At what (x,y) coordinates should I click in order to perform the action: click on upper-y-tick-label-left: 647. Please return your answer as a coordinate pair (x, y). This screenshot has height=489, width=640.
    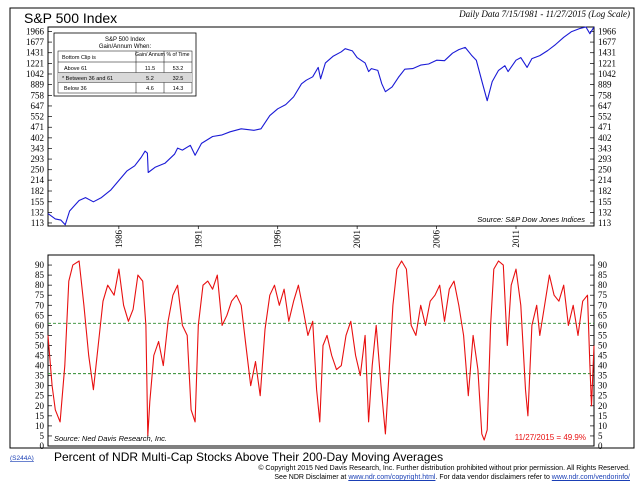
    Looking at the image, I should click on (38, 106).